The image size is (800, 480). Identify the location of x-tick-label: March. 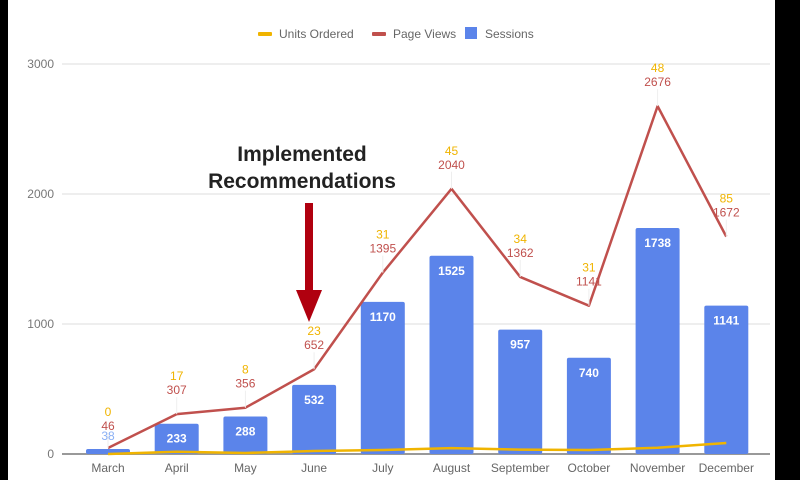
(107, 468).